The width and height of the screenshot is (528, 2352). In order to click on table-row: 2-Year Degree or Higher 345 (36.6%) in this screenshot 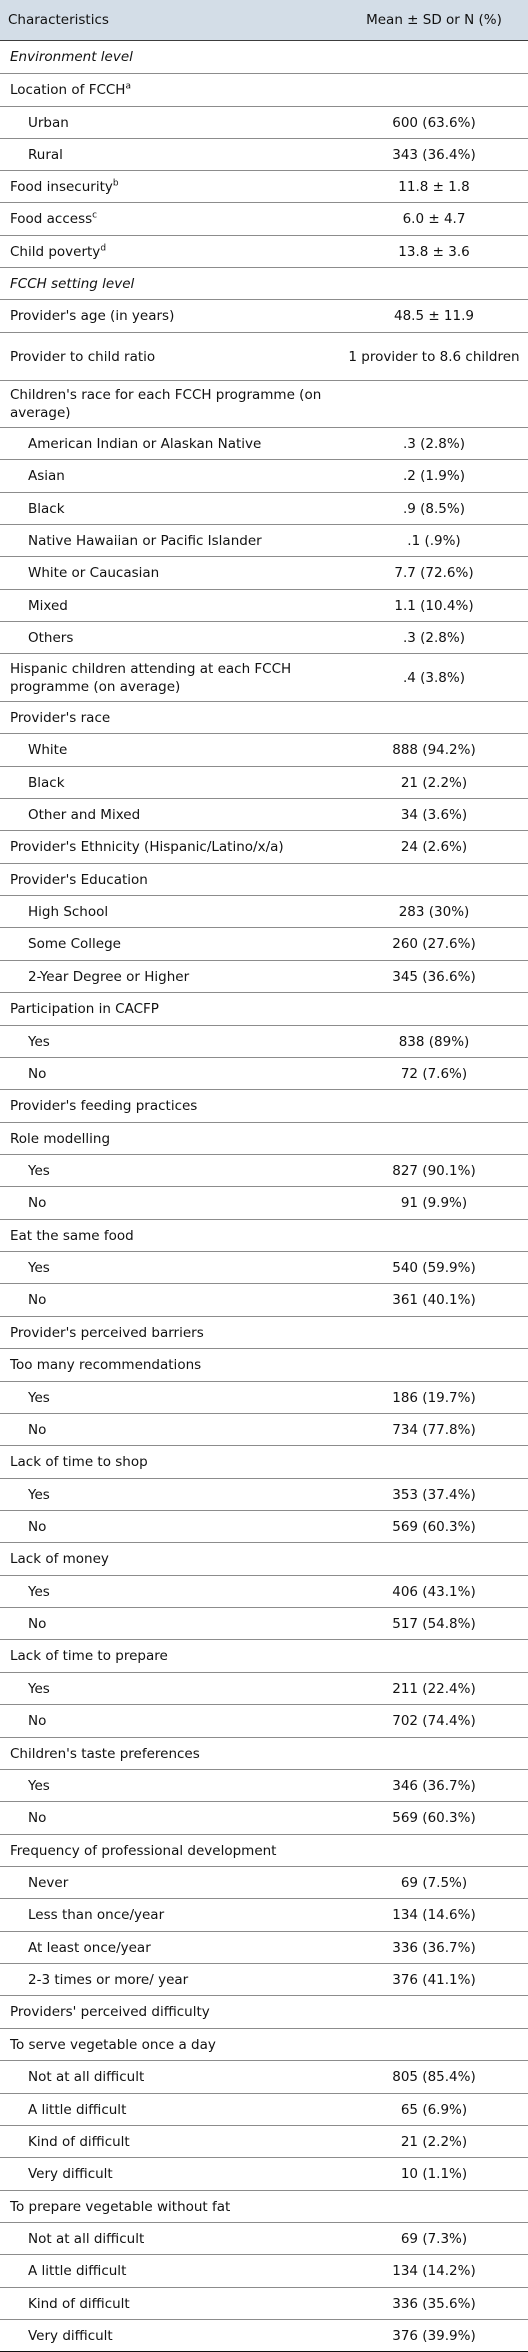, I will do `click(264, 976)`.